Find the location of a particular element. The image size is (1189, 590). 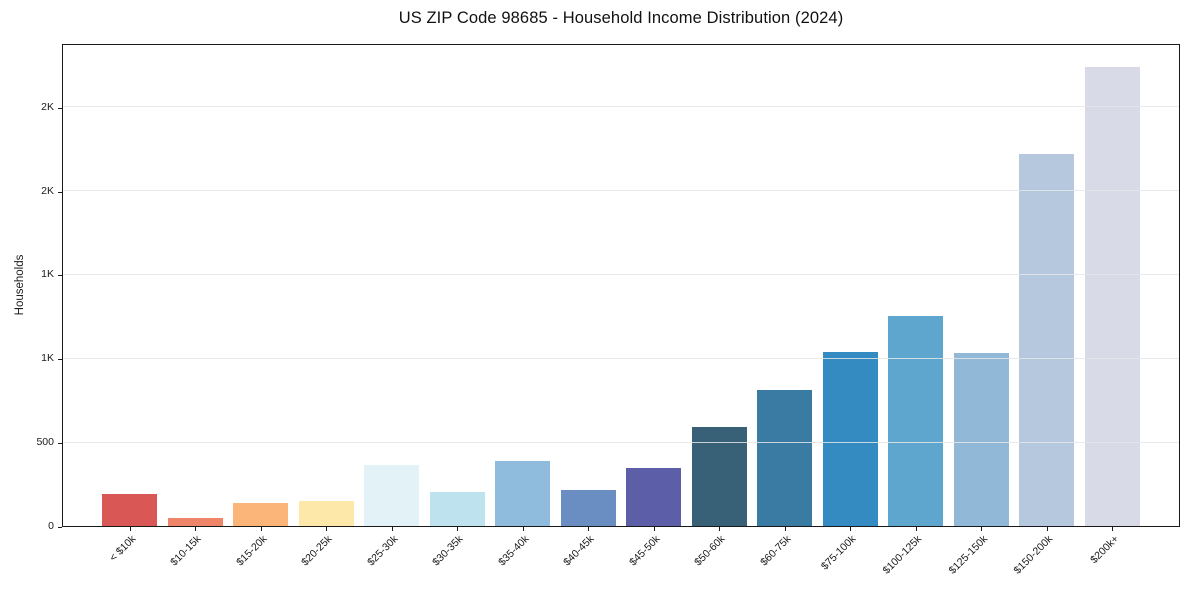

x-tick-label: $125-150k is located at coordinates (968, 555).